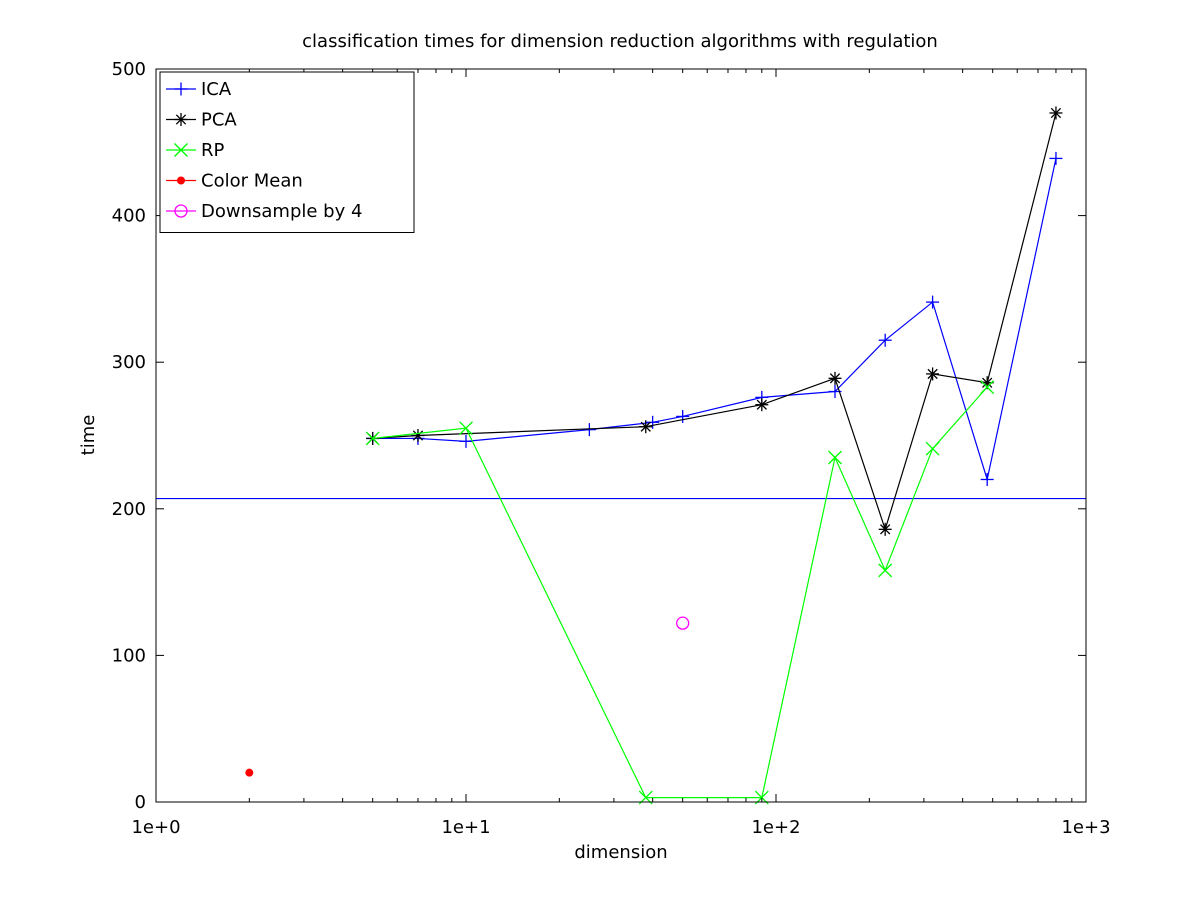 The image size is (1200, 900). I want to click on legend: ICA PCA RP Color Mean Downsample by 4, so click(287, 152).